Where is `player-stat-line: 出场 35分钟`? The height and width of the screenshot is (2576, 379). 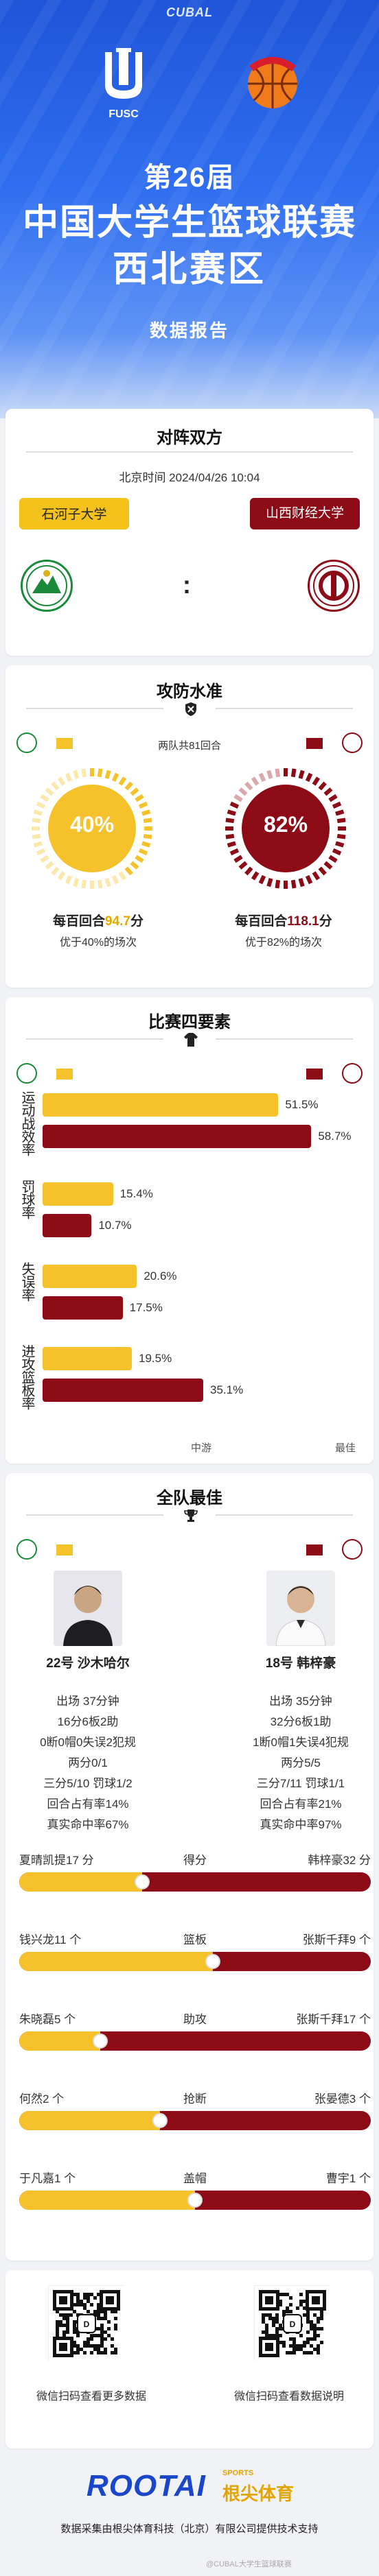 player-stat-line: 出场 35分钟 is located at coordinates (301, 1701).